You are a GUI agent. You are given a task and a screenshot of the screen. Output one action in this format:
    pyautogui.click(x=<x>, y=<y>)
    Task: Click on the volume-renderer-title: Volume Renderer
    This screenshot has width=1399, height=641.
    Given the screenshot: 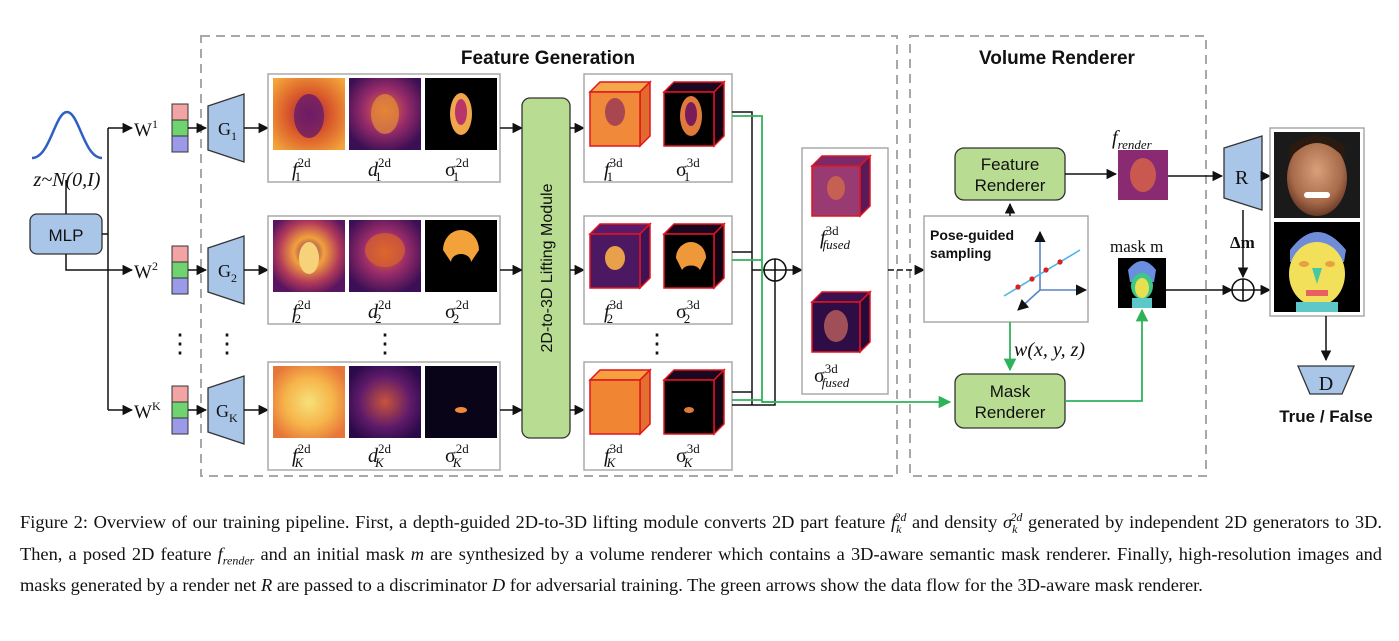 What is the action you would take?
    pyautogui.click(x=1057, y=58)
    